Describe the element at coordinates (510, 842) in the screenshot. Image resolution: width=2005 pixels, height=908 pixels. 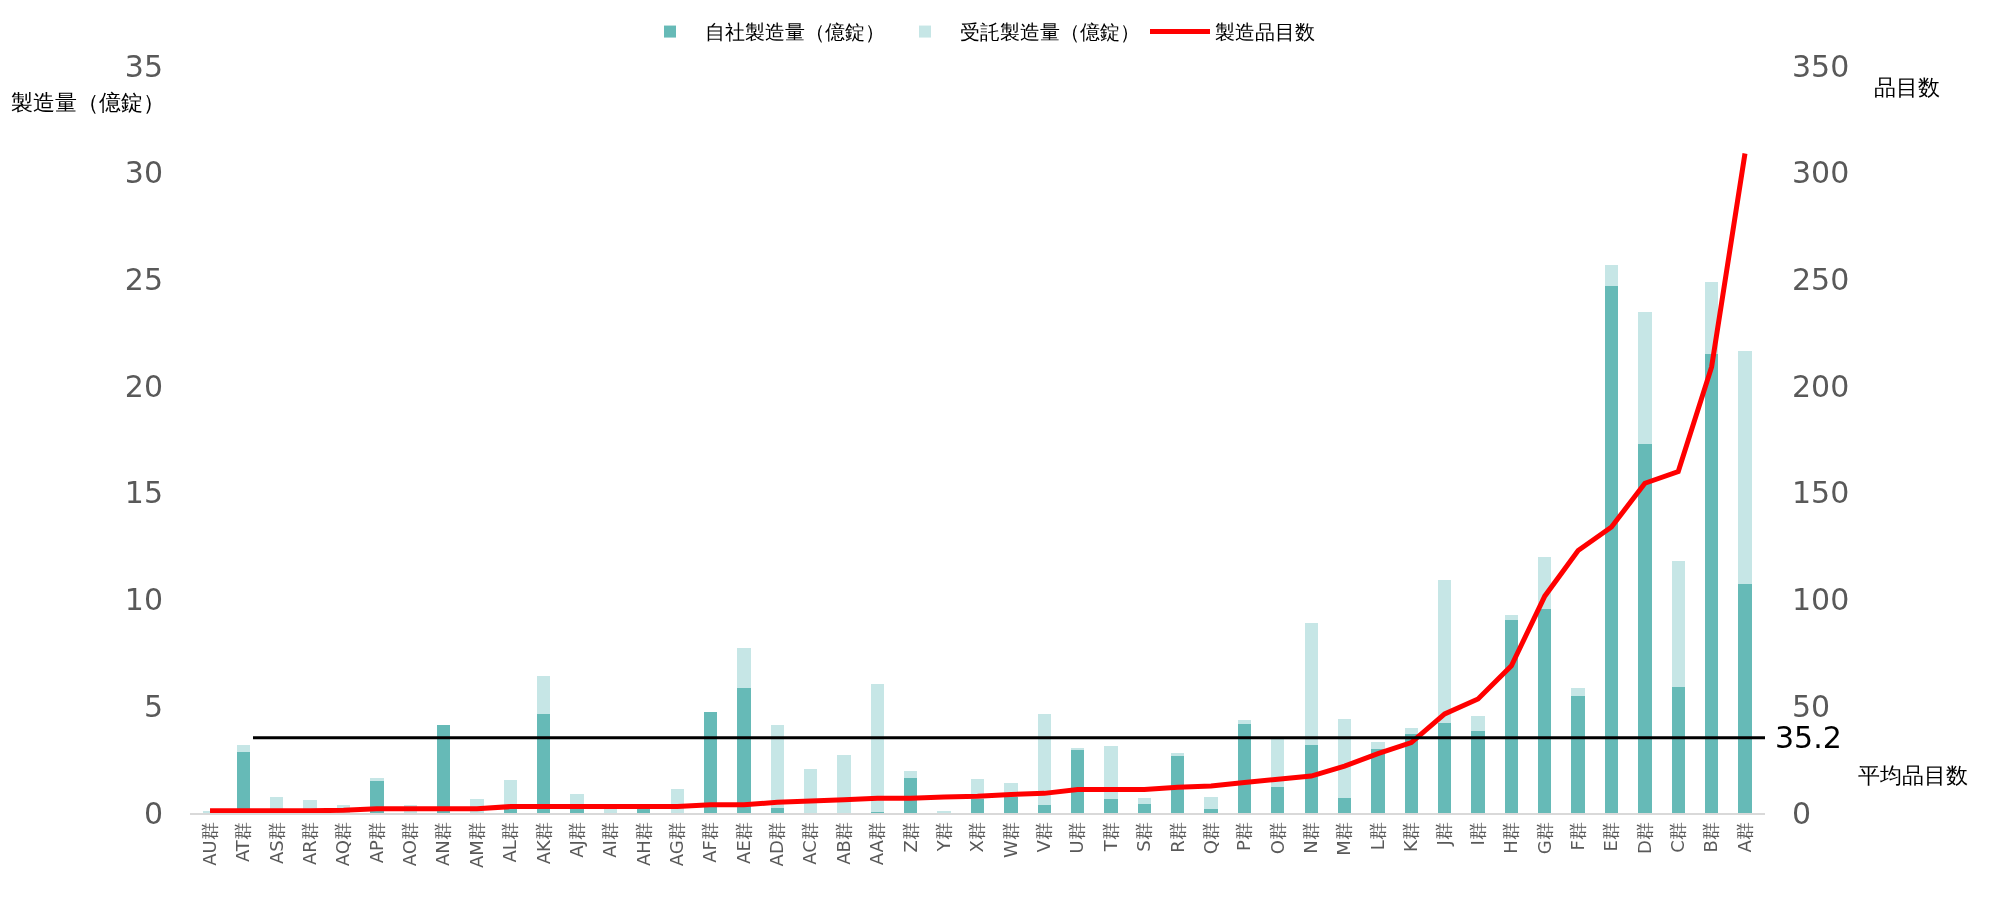
I see `x-tick-label: AL群` at that location.